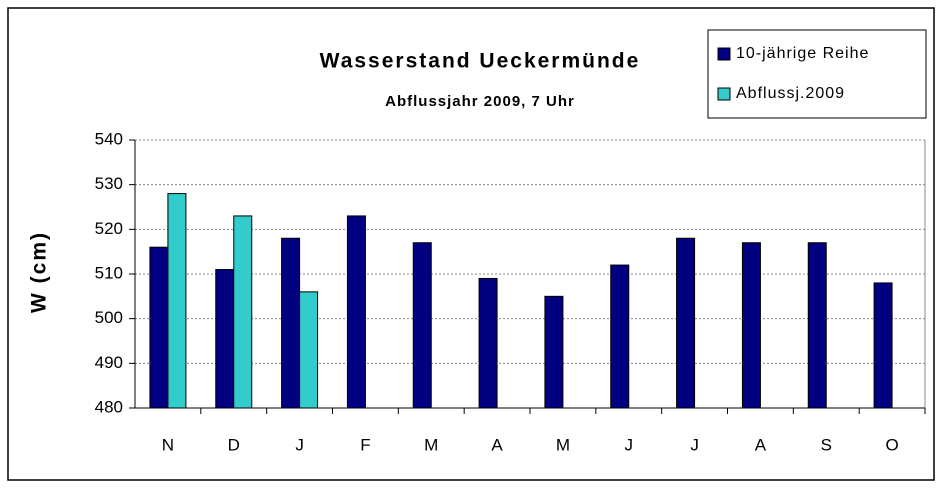  What do you see at coordinates (168, 444) in the screenshot?
I see `x-tick-label: N` at bounding box center [168, 444].